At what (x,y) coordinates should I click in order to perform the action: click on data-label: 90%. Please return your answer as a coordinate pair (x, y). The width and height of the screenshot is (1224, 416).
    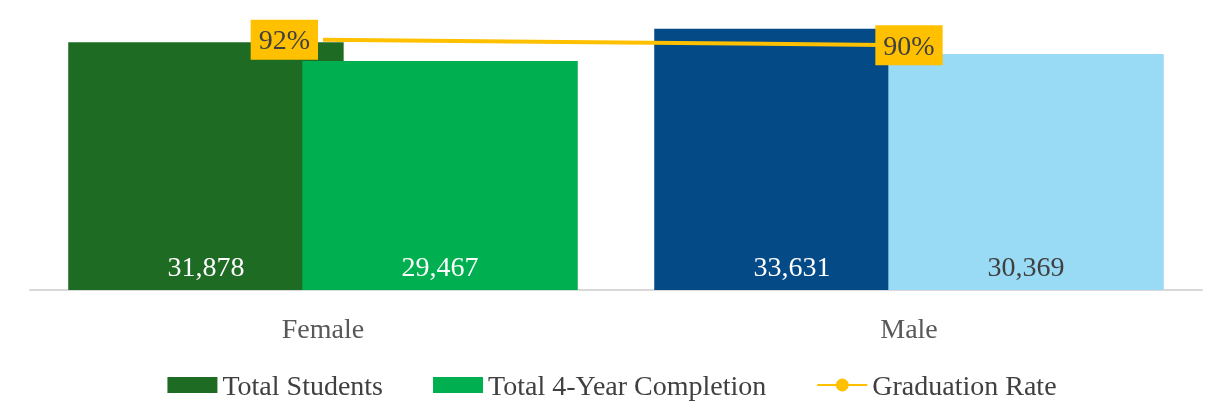
    Looking at the image, I should click on (909, 45).